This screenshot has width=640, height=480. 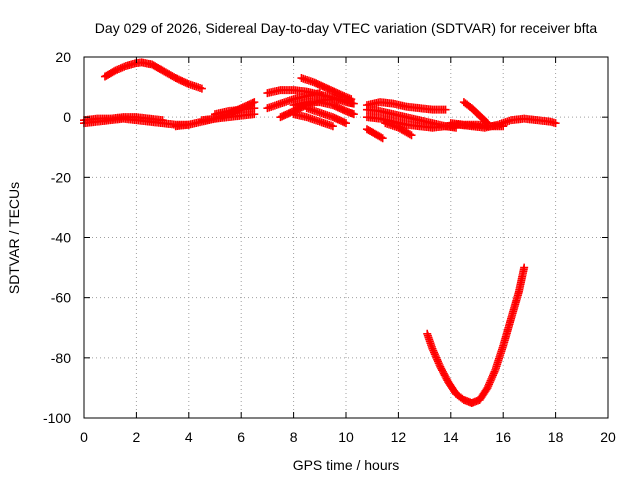 What do you see at coordinates (451, 437) in the screenshot?
I see `x-tick-label: 14` at bounding box center [451, 437].